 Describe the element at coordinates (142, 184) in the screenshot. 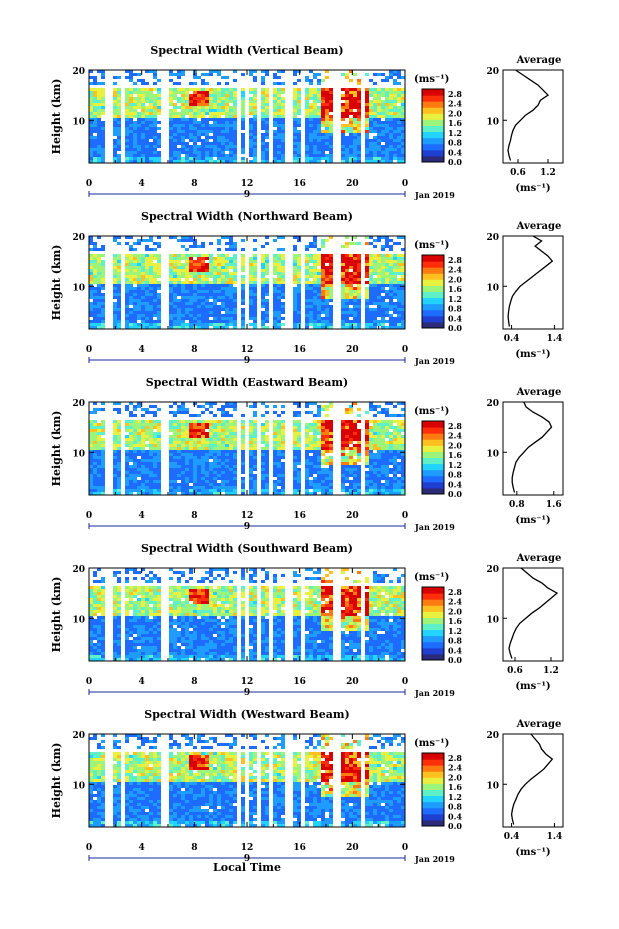

I see `x-tick-label: 4` at that location.